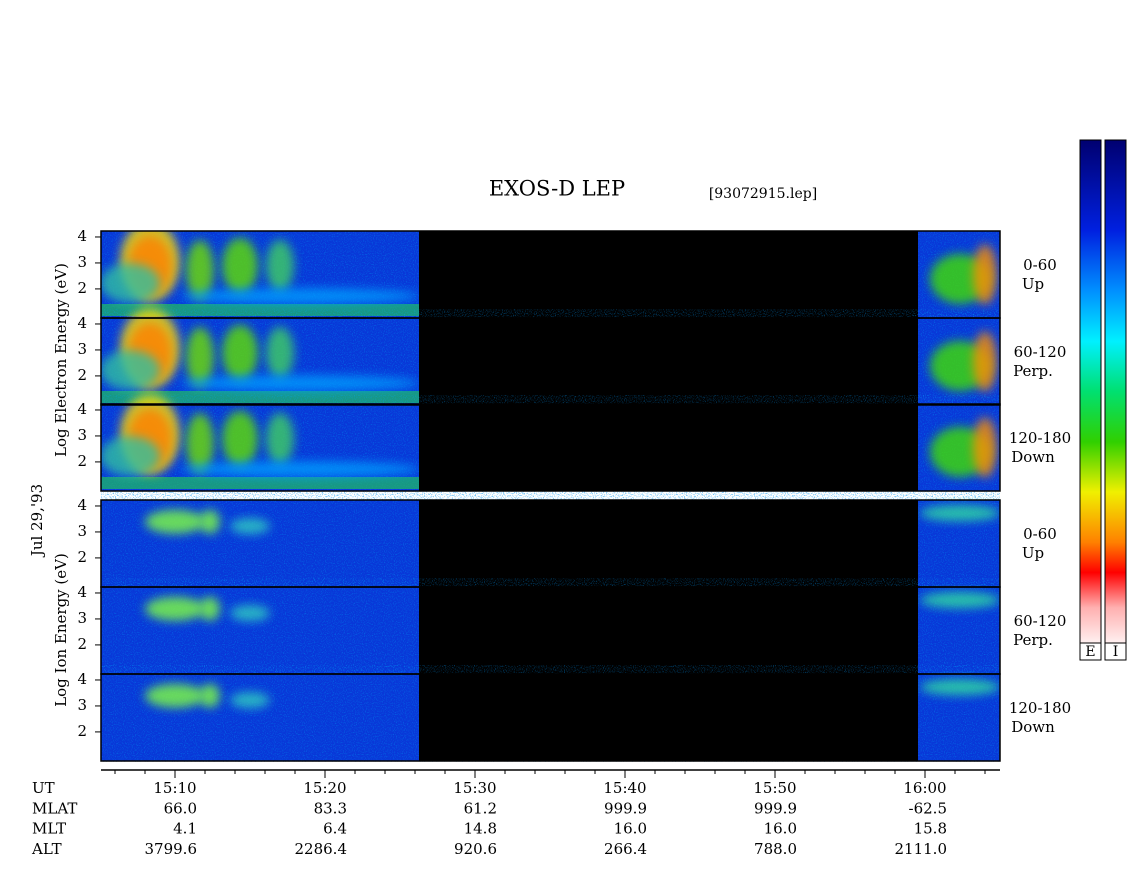 This screenshot has width=1130, height=875. What do you see at coordinates (180, 808) in the screenshot?
I see `orbit-value: 66.0` at bounding box center [180, 808].